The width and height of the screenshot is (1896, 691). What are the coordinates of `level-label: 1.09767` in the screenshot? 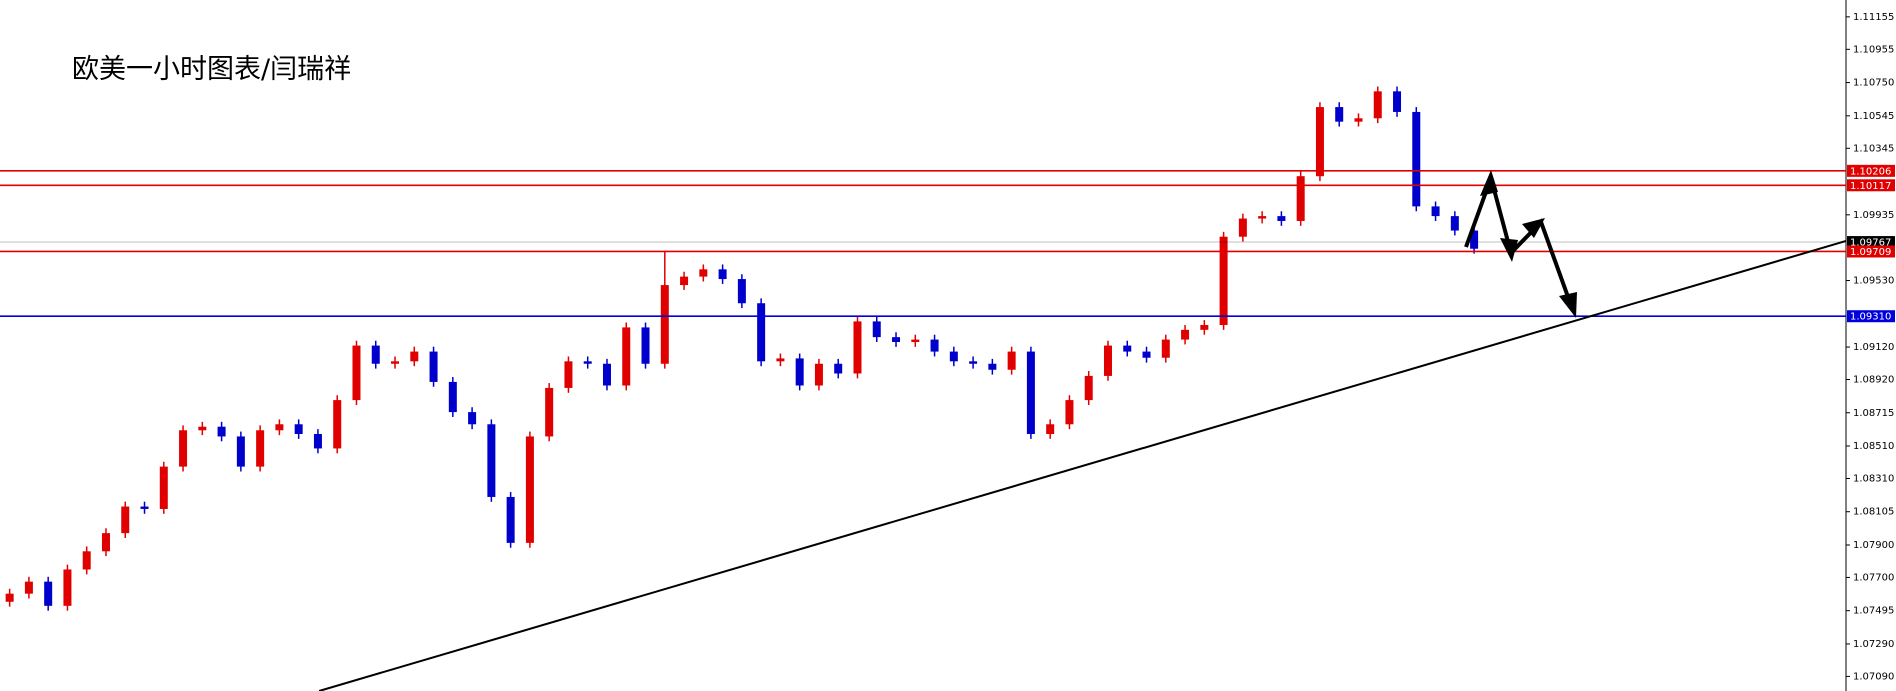 It's located at (1870, 243).